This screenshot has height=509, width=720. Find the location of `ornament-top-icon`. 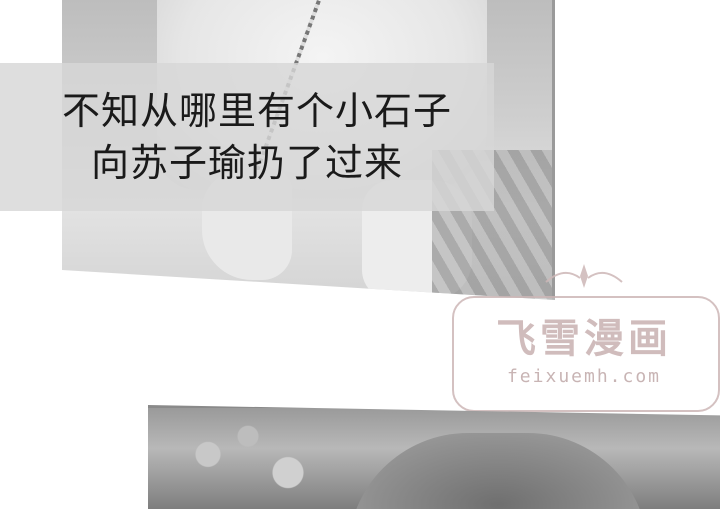

ornament-top-icon is located at coordinates (584, 276).